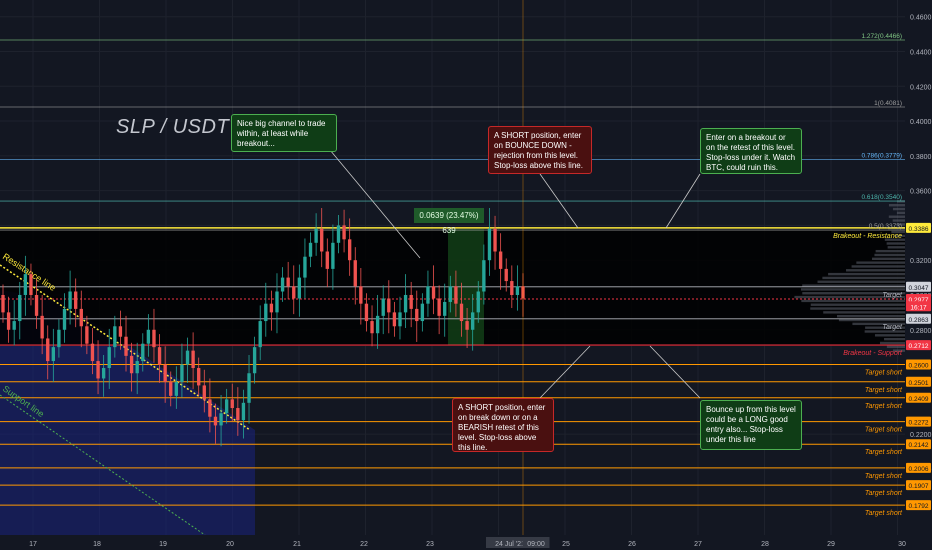 The height and width of the screenshot is (550, 932). Describe the element at coordinates (831, 544) in the screenshot. I see `x-tick-label: 29` at that location.